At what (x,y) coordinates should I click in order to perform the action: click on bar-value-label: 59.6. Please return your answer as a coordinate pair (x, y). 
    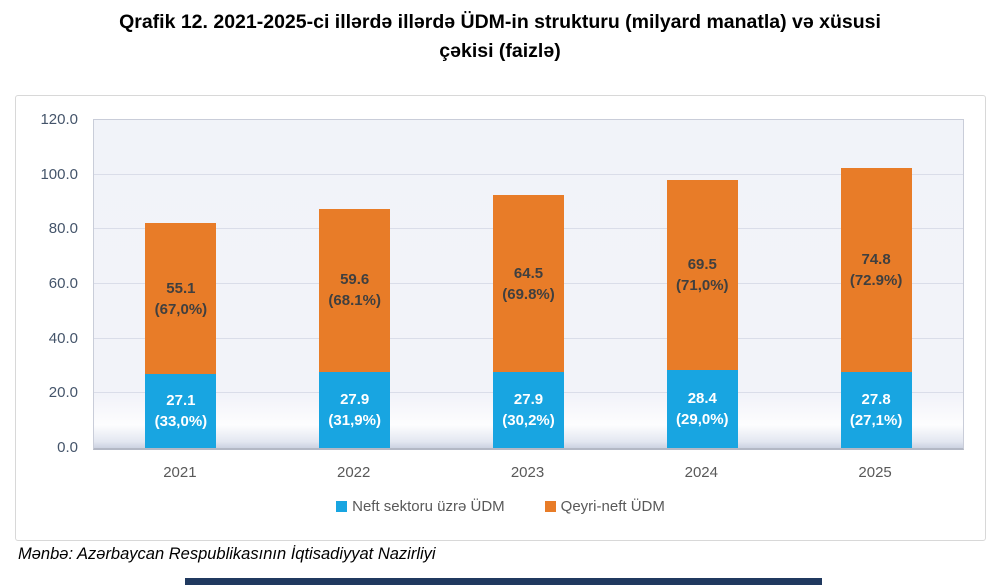
    Looking at the image, I should click on (355, 280).